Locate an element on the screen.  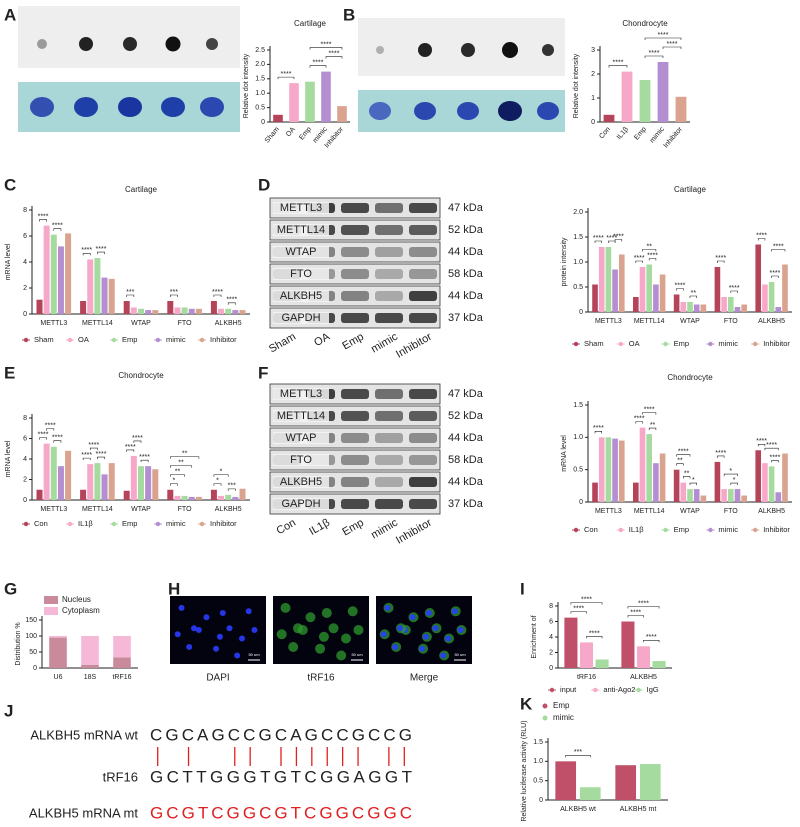
y-tick-label: 0.5 is located at coordinates (538, 781).